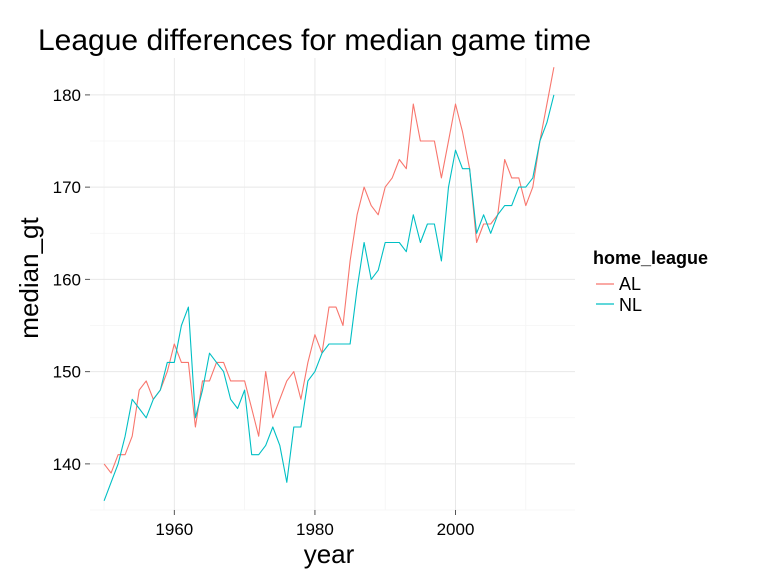  Describe the element at coordinates (314, 40) in the screenshot. I see `chart-title: League differences for median game time` at that location.